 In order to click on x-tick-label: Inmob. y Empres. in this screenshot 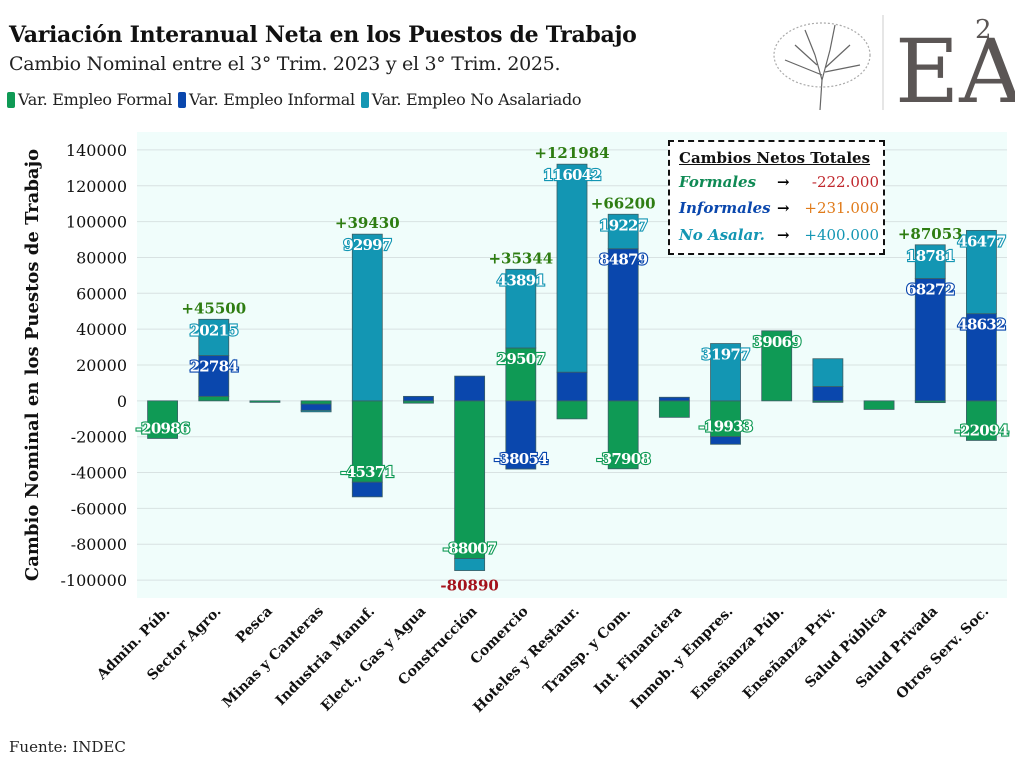, I will do `click(682, 658)`.